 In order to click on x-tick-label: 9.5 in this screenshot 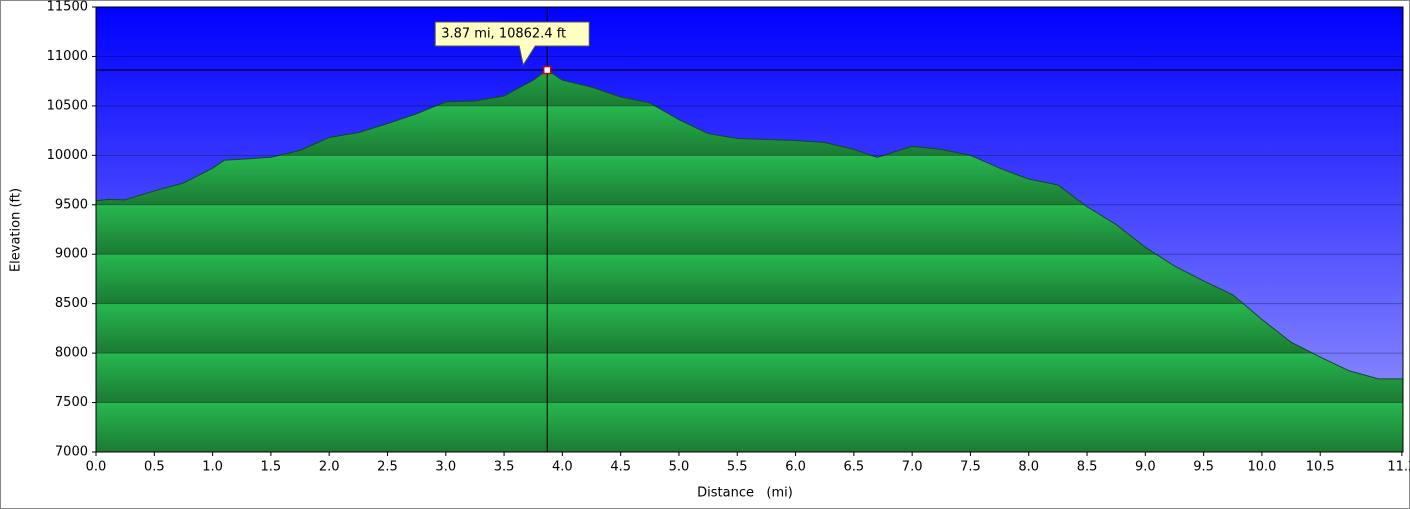, I will do `click(1203, 467)`.